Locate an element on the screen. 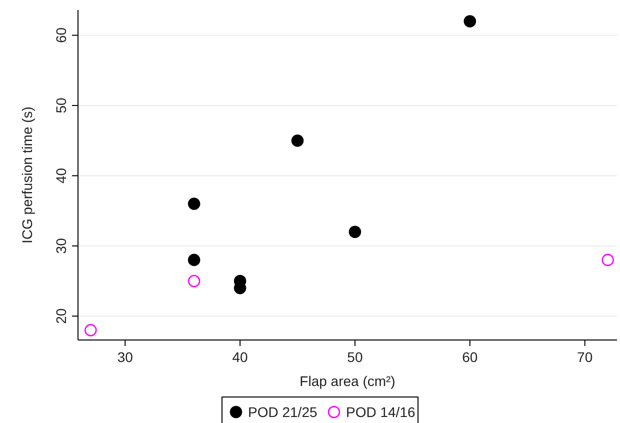  y-tick-label: 30 is located at coordinates (61, 246).